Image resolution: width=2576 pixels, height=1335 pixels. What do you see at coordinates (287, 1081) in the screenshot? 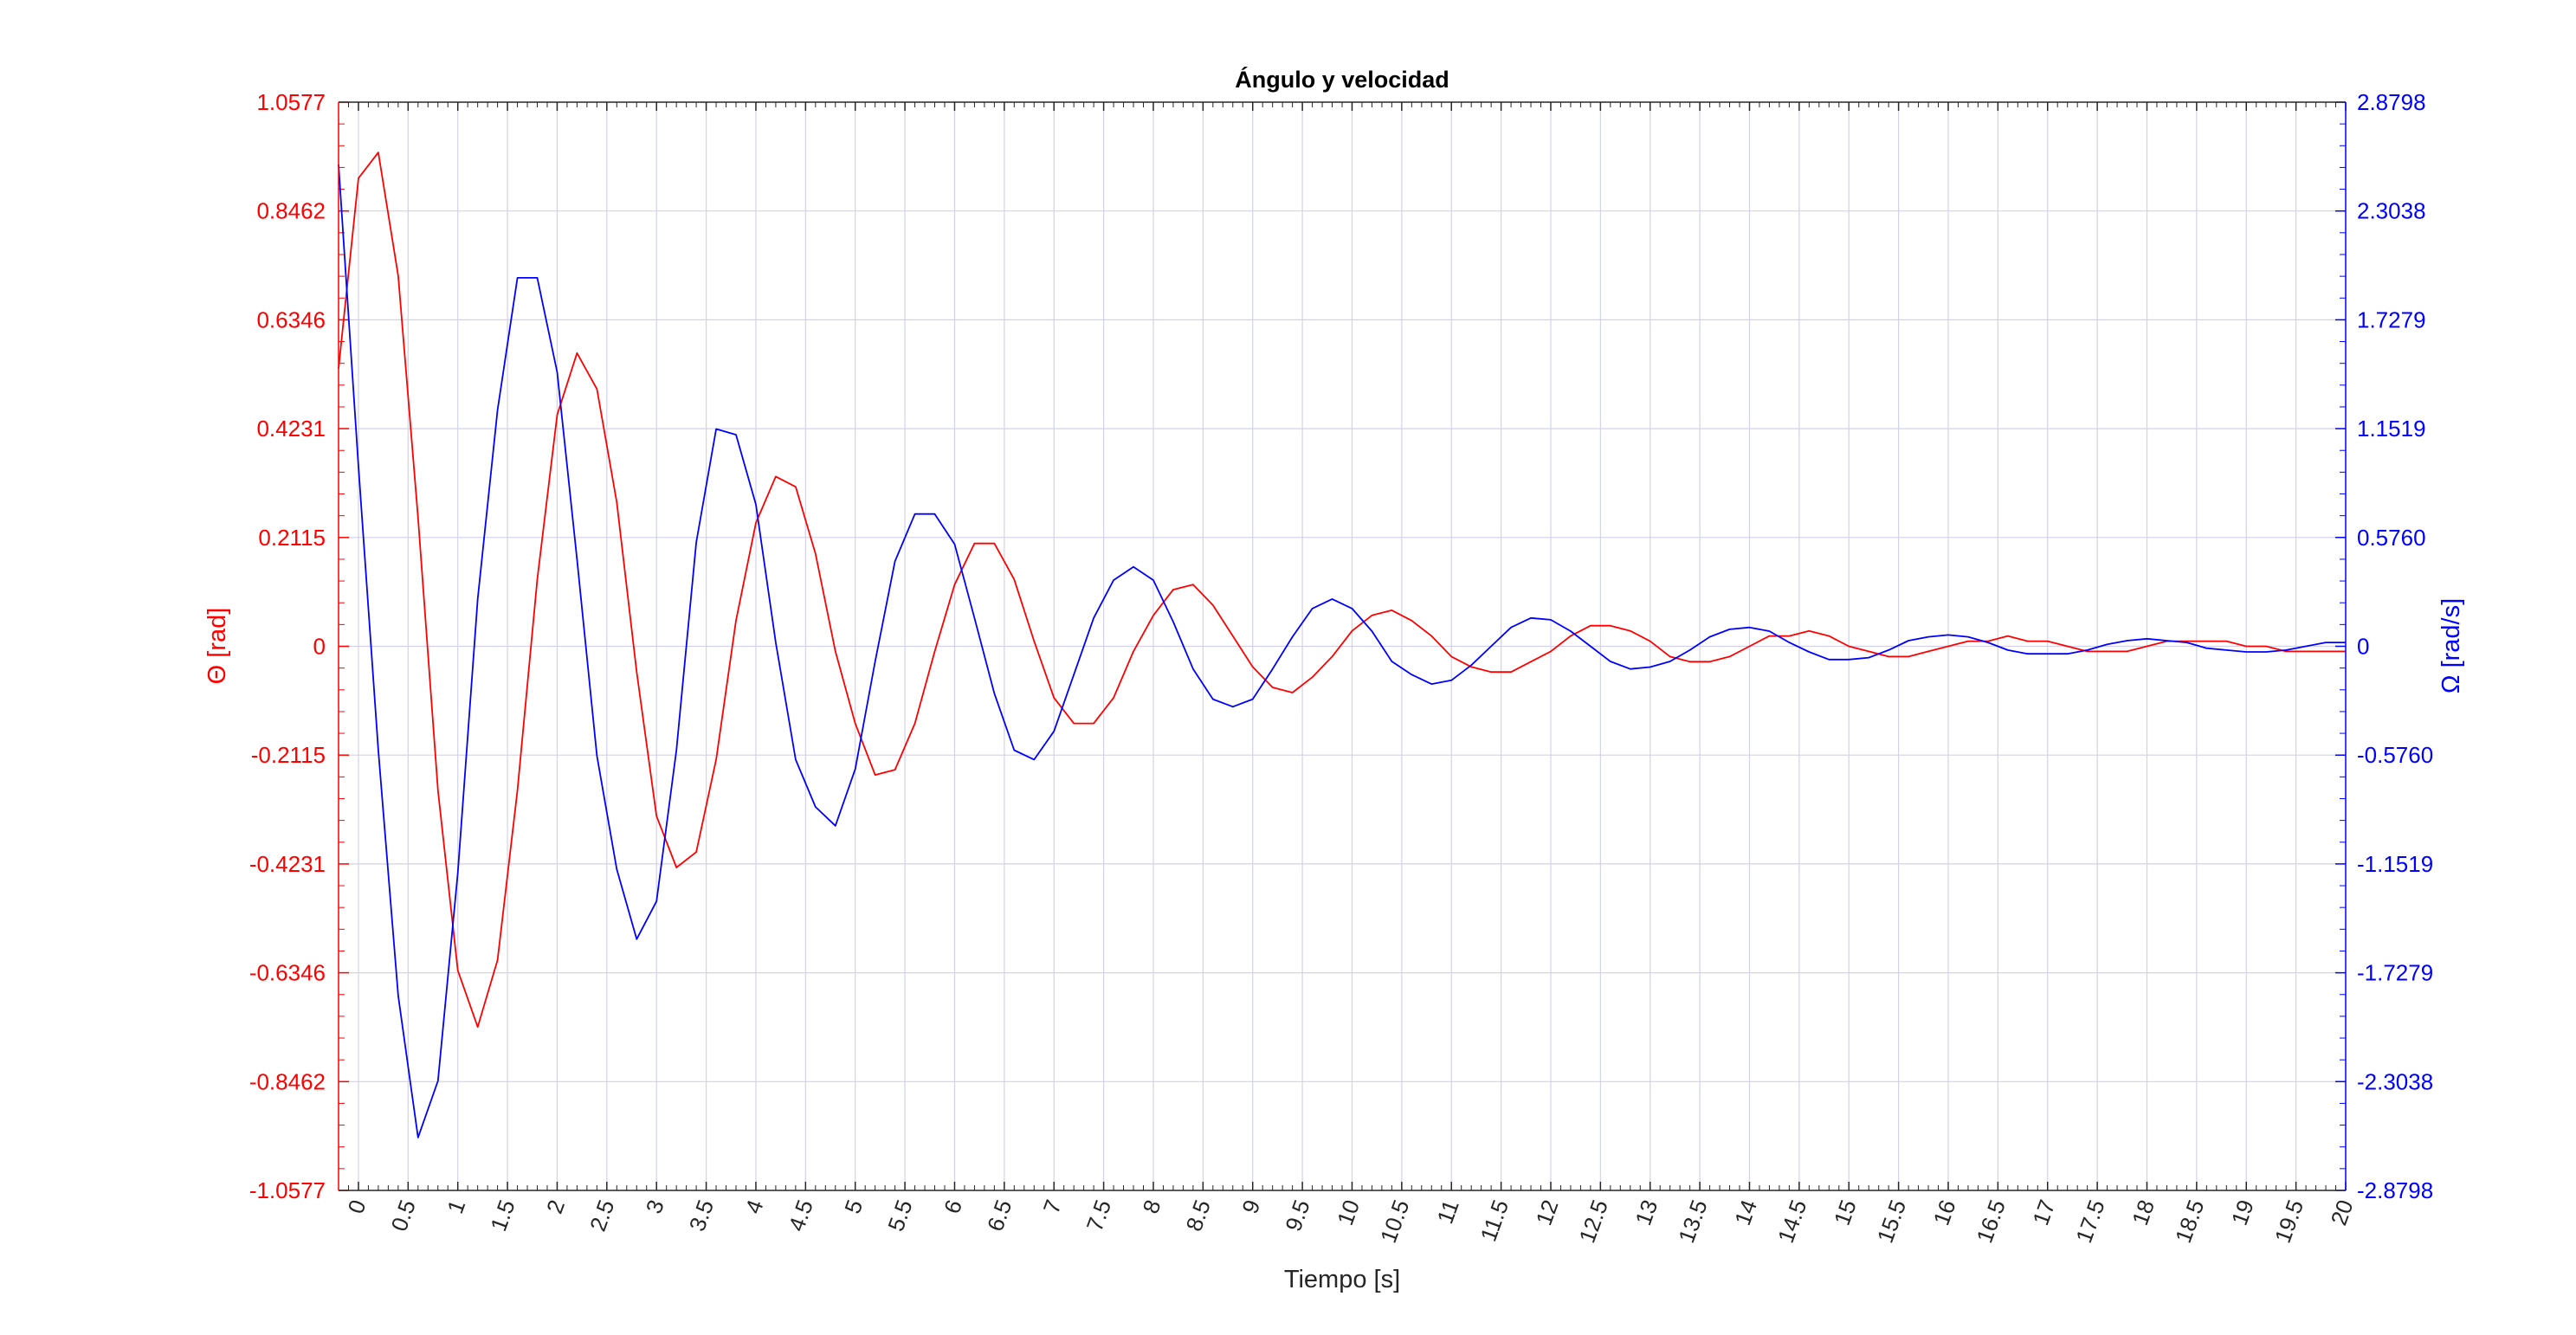
I see `left-tick-label: -0.8462` at bounding box center [287, 1081].